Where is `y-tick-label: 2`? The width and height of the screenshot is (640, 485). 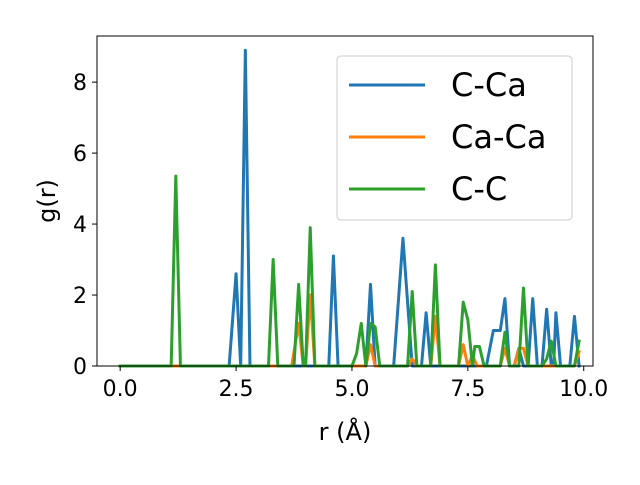
y-tick-label: 2 is located at coordinates (80, 296).